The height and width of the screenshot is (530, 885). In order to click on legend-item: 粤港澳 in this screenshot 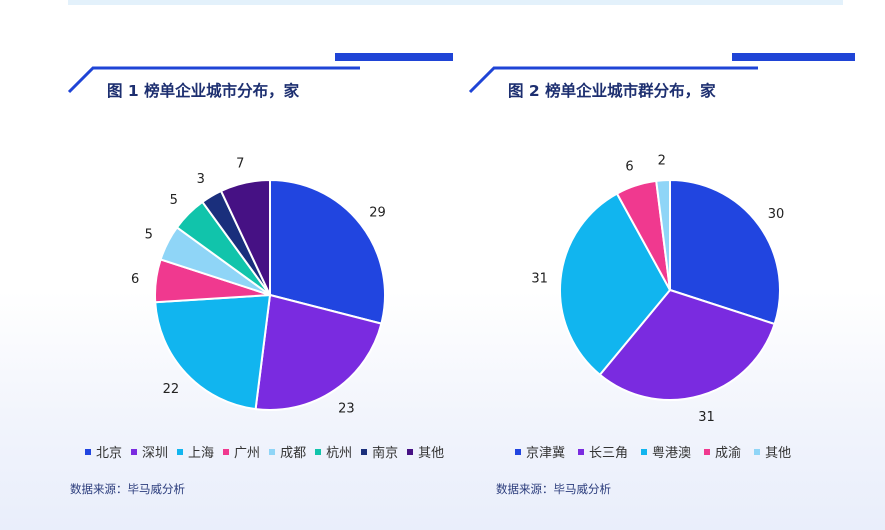, I will do `click(666, 451)`.